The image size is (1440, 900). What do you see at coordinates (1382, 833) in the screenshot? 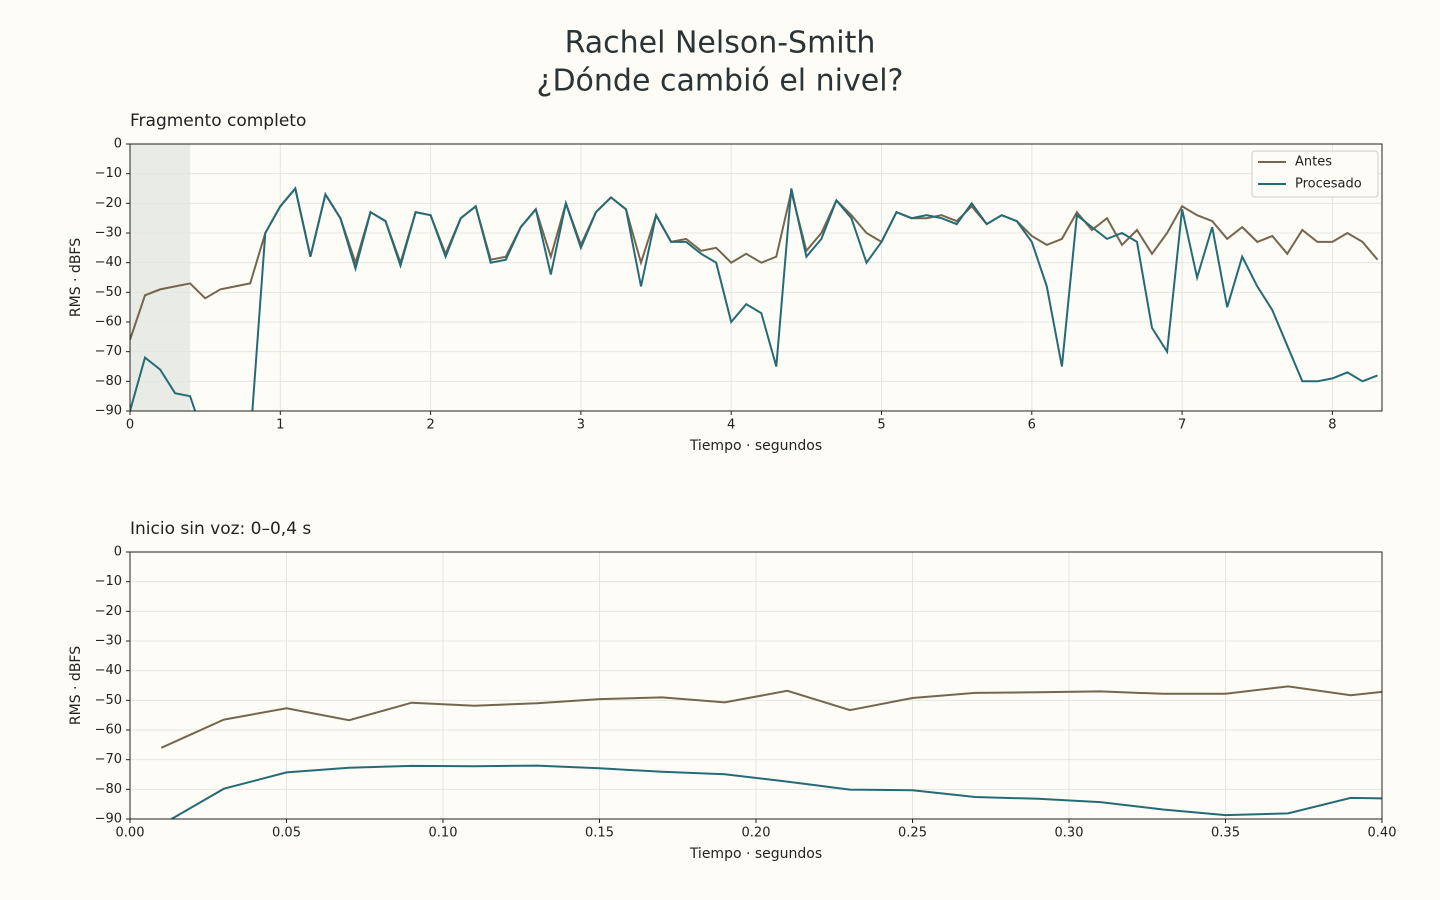
I see `x-tick-label: 0.40` at bounding box center [1382, 833].